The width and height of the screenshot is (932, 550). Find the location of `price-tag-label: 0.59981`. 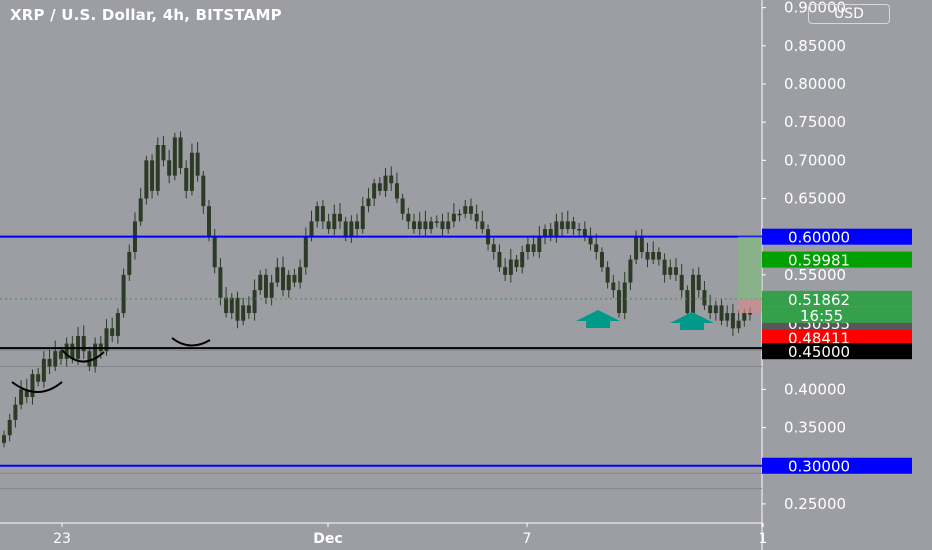

price-tag-label: 0.59981 is located at coordinates (819, 261).